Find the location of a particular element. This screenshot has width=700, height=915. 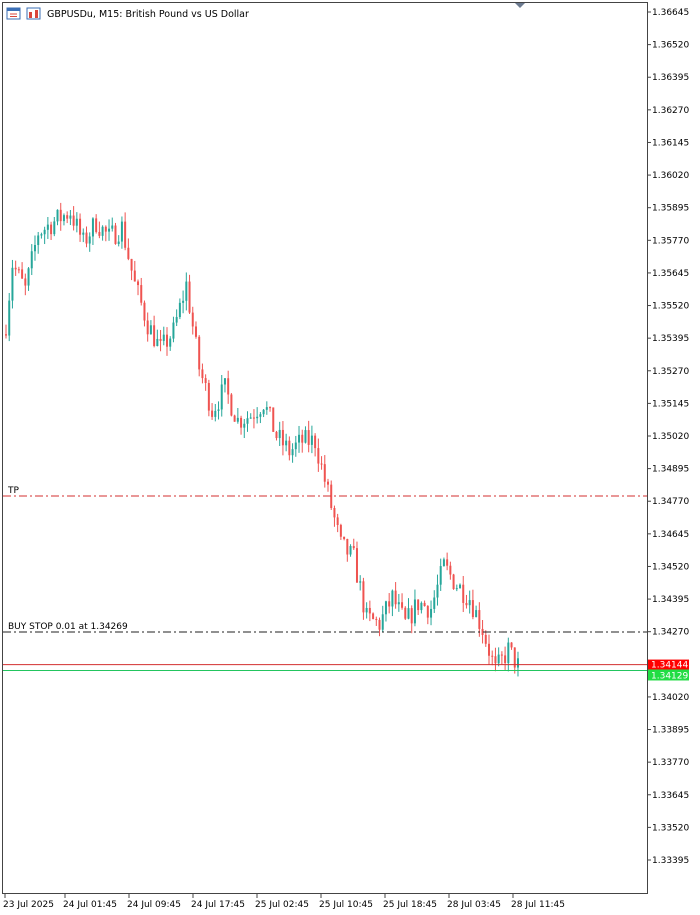

x-tick-label: 24 Jul 09:45 is located at coordinates (154, 905).